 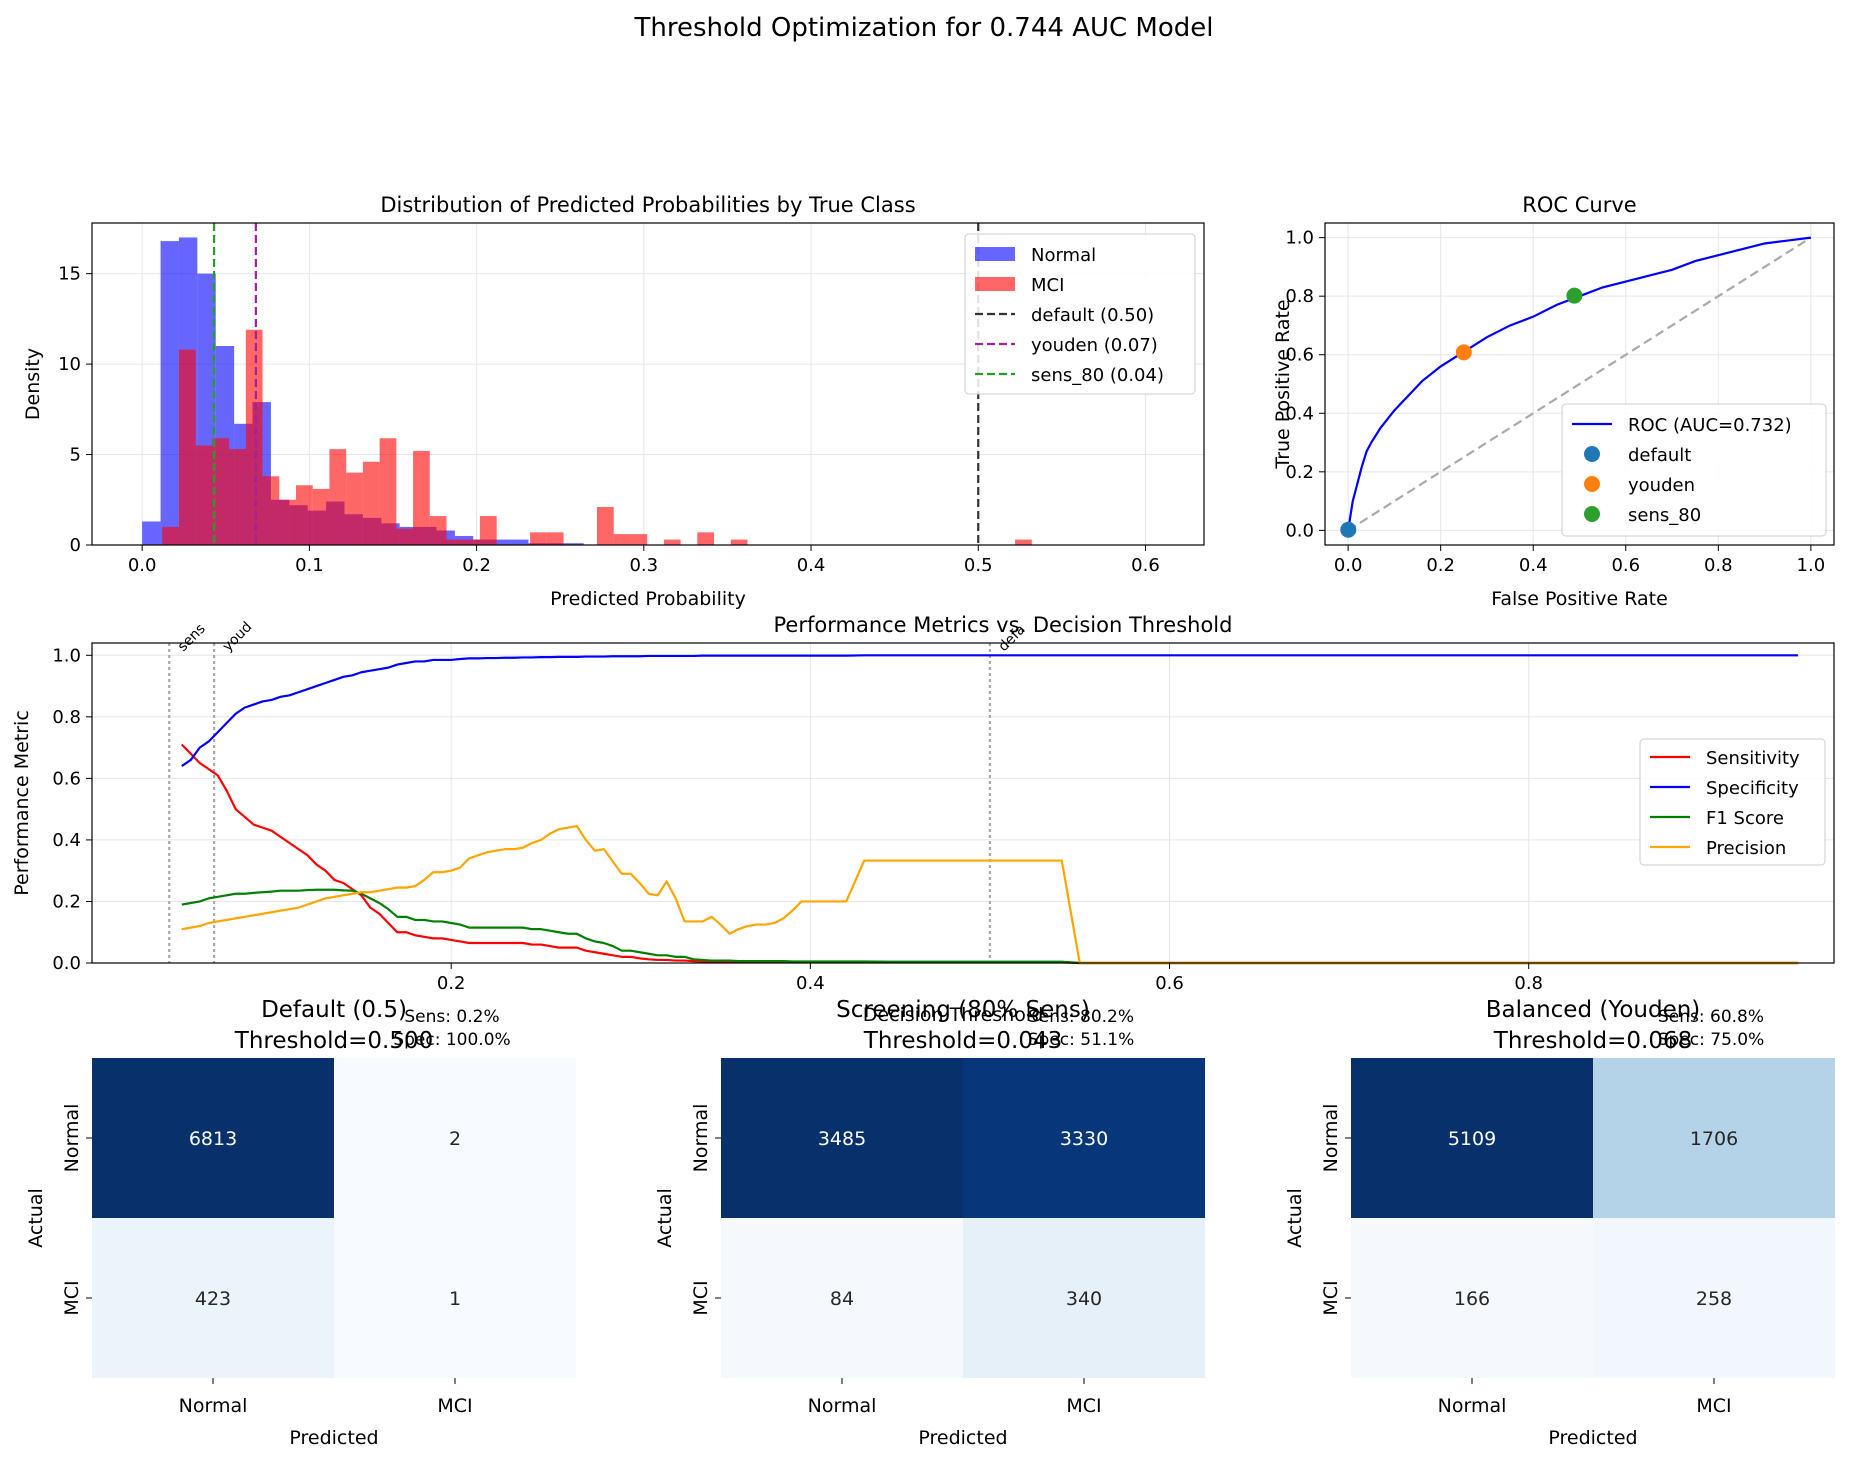 I want to click on heatmap-cell-value: 423, so click(x=213, y=1299).